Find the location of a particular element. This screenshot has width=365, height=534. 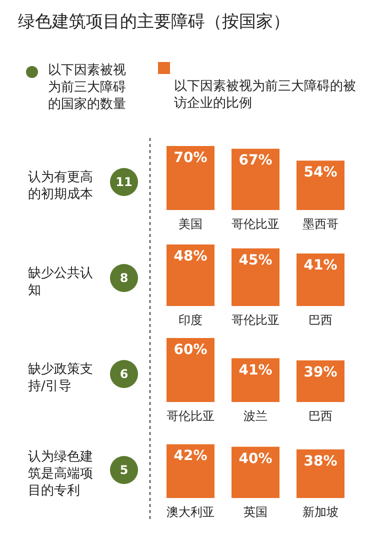

text: 缺少政策支持/引导 is located at coordinates (60, 378).